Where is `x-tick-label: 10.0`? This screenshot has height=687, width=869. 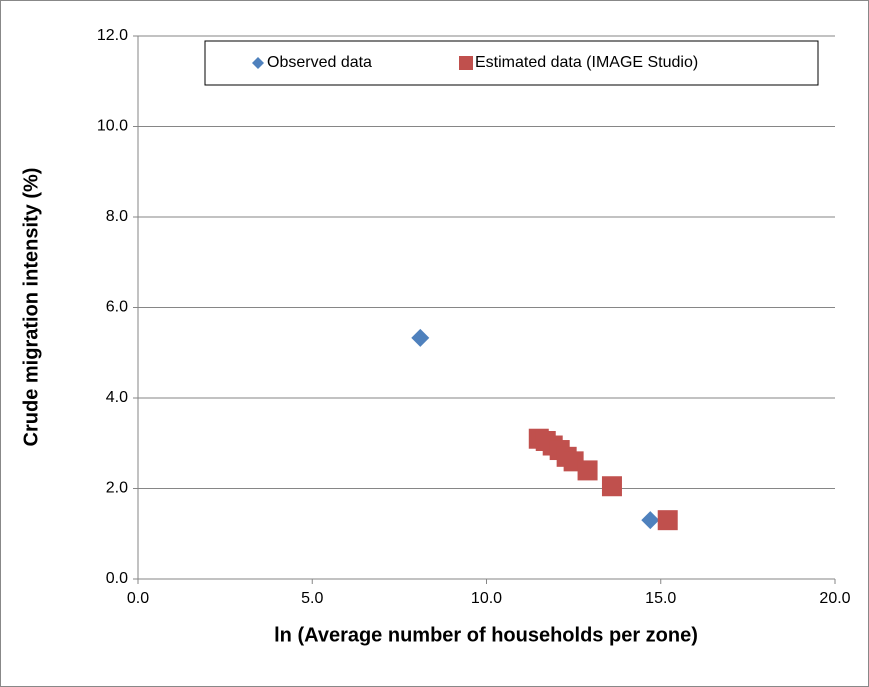
x-tick-label: 10.0 is located at coordinates (486, 598).